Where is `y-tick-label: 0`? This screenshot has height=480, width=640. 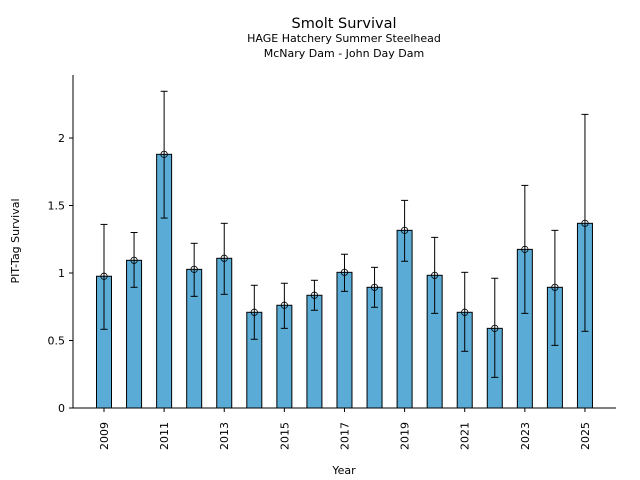
y-tick-label: 0 is located at coordinates (61, 408).